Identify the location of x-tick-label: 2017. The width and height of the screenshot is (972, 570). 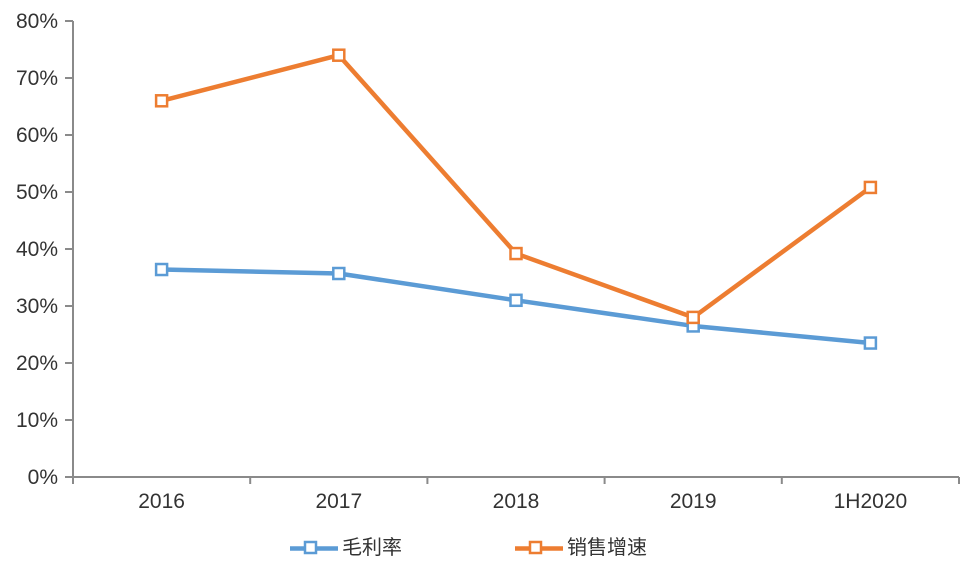
(338, 501).